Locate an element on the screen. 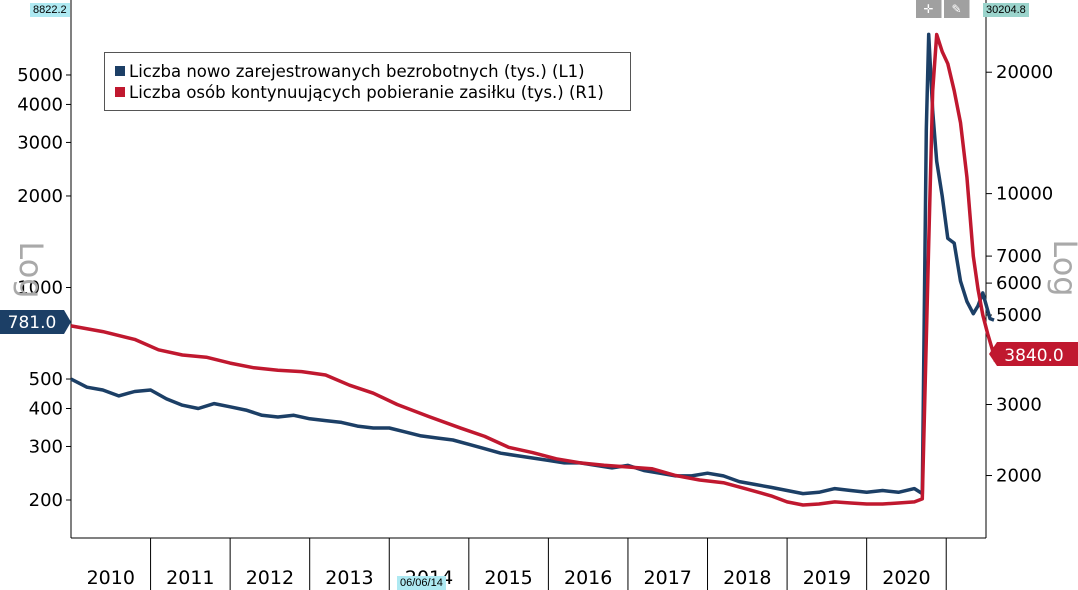 The image size is (1078, 590). right-axis-max-value: 30204.8 is located at coordinates (1006, 10).